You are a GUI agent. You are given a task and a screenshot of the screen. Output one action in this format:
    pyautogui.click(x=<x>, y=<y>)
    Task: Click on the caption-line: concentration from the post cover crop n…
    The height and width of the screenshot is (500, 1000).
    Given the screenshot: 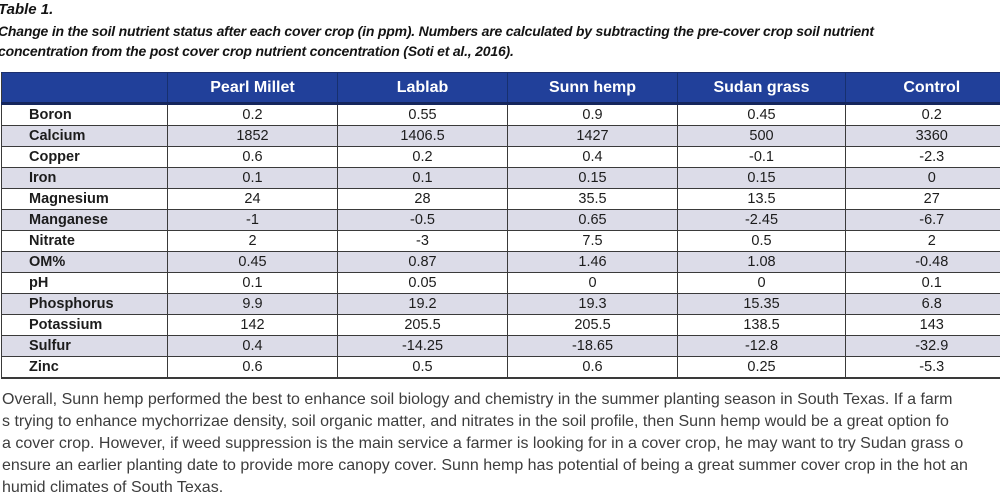 What is the action you would take?
    pyautogui.click(x=257, y=51)
    